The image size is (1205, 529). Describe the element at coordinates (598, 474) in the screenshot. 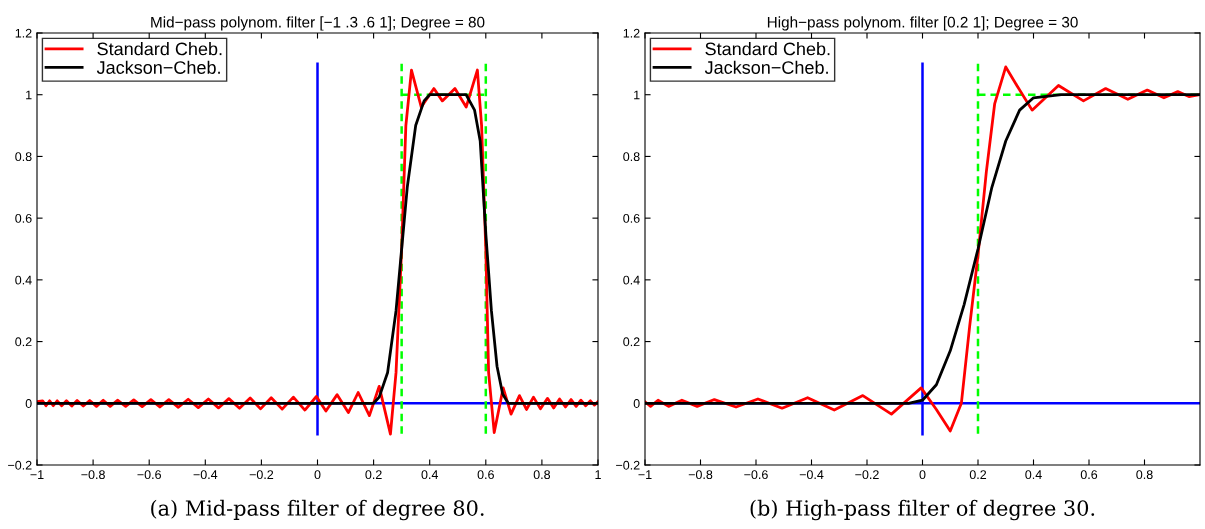

I see `x-tick-label: 1` at that location.